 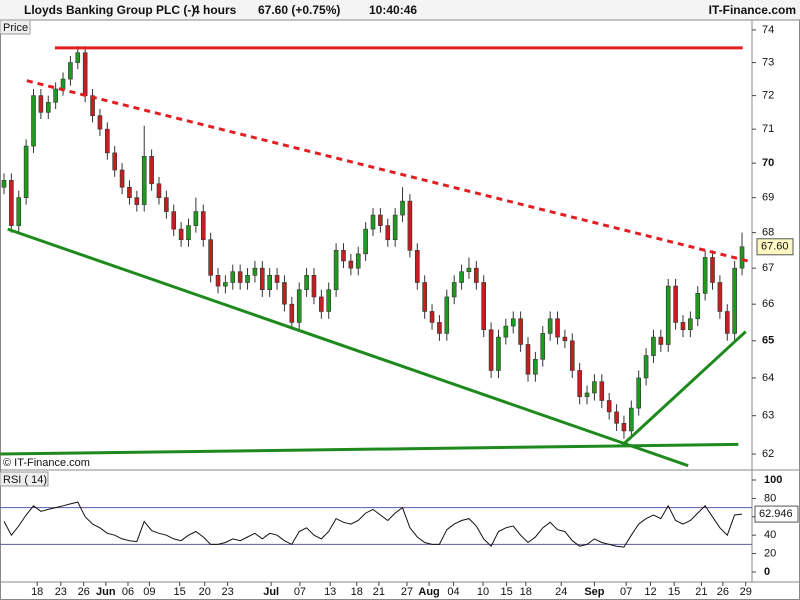 I want to click on rsi-last-box, so click(x=776, y=514).